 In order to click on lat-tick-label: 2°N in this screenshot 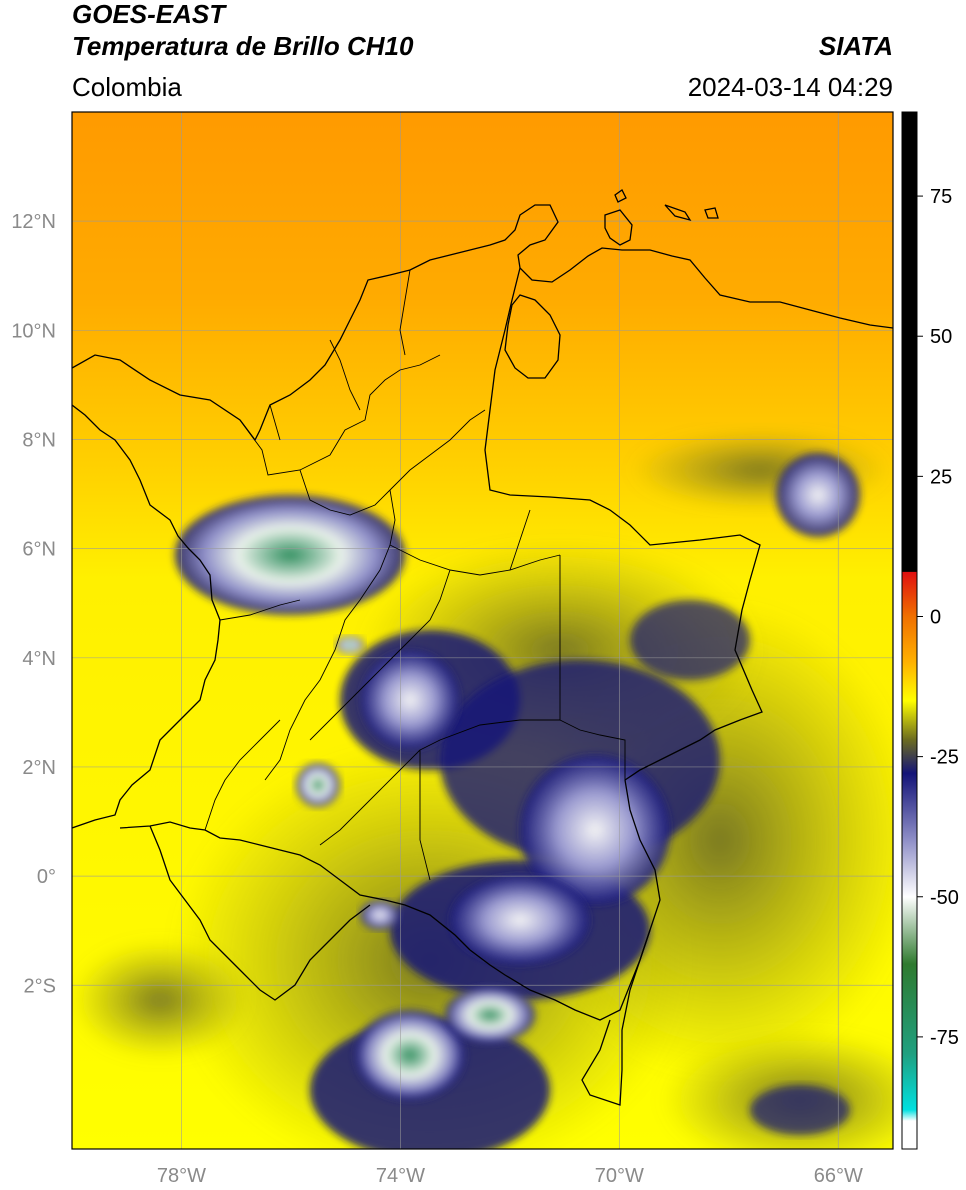, I will do `click(39, 768)`.